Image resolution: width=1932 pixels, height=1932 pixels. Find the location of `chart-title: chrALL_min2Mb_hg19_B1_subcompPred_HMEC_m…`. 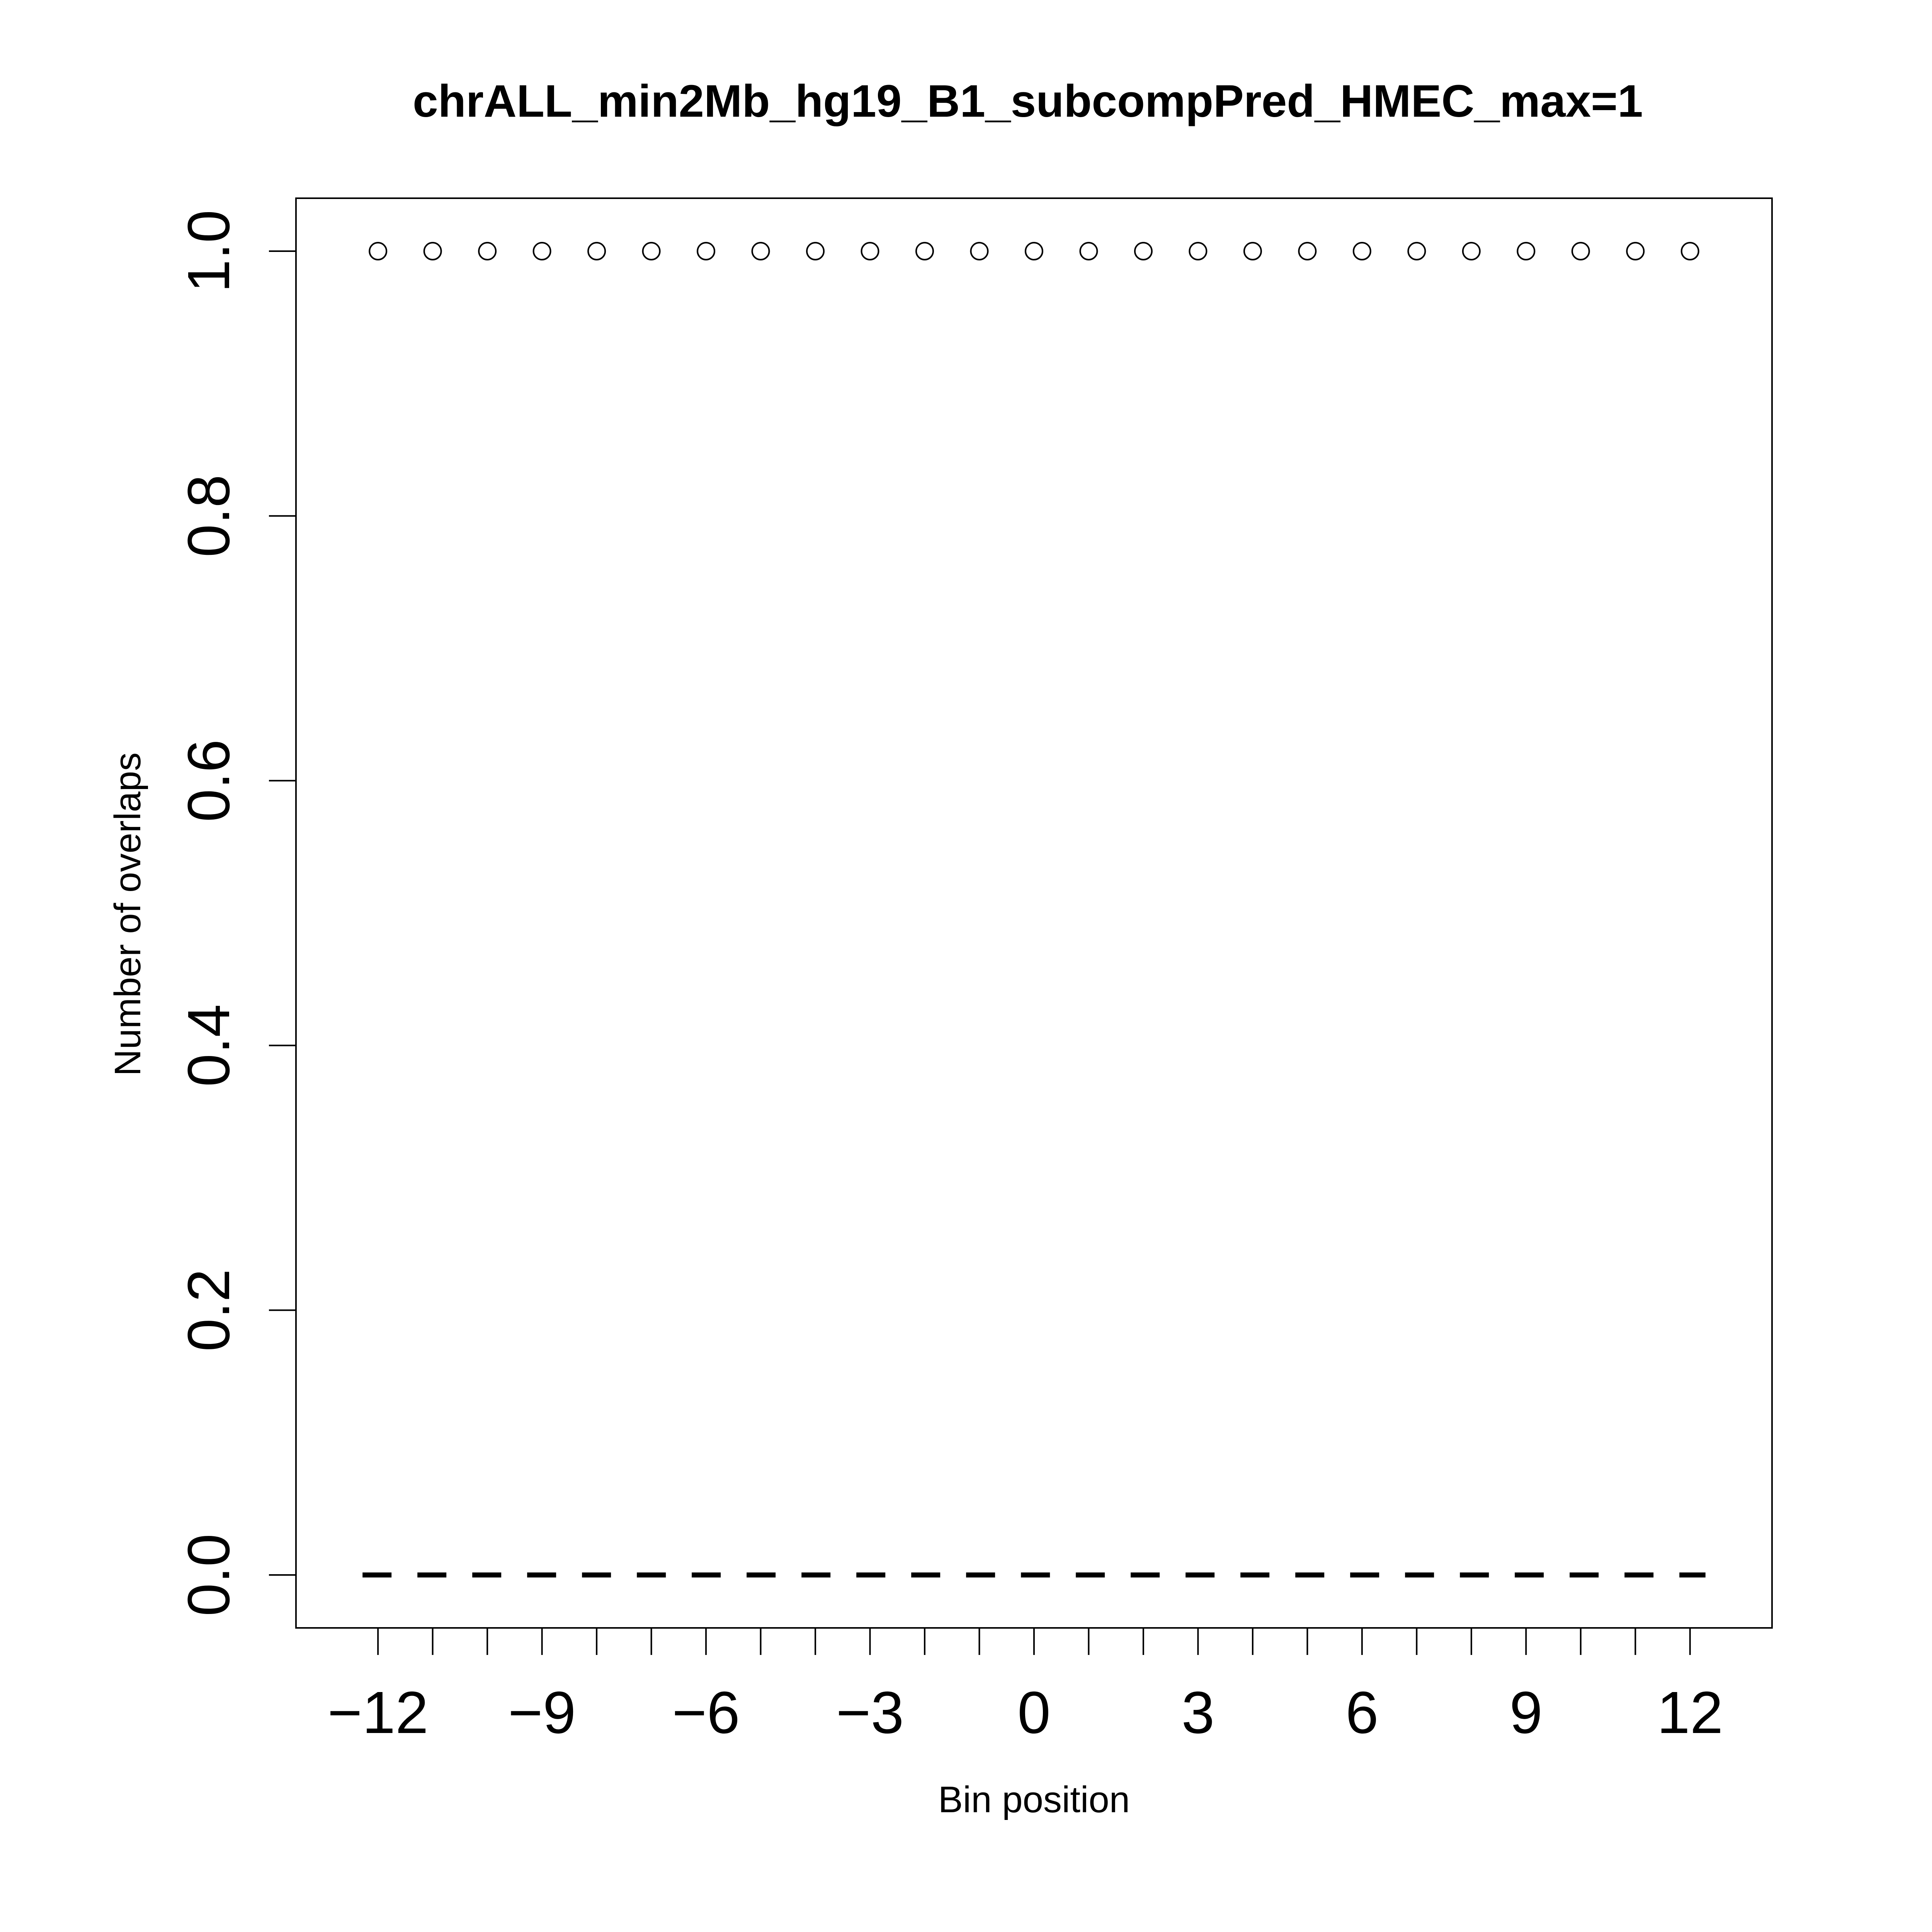

chart-title: chrALL_min2Mb_hg19_B1_subcompPred_HMEC_m… is located at coordinates (1028, 102).